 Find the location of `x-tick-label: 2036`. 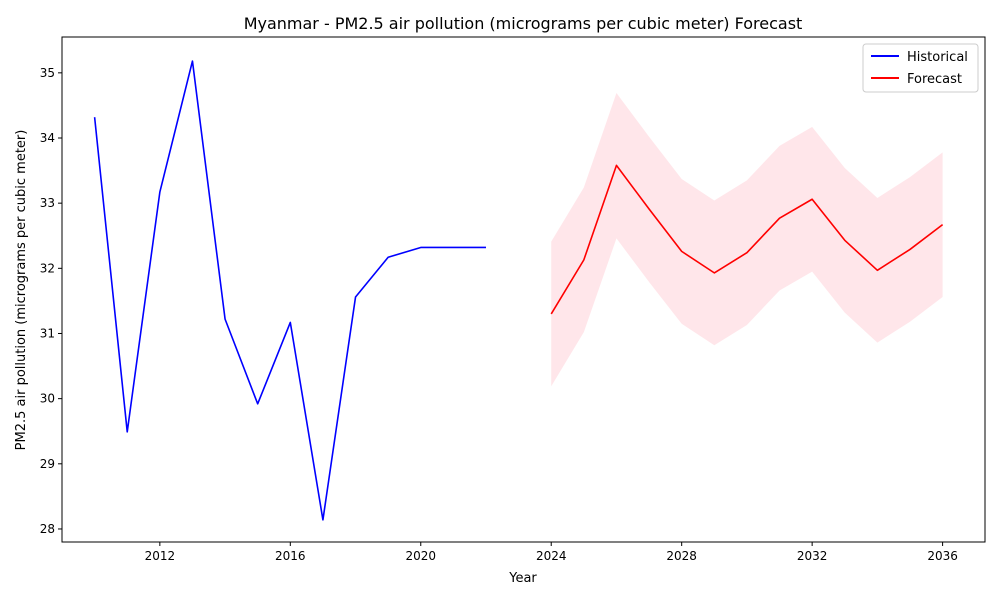

x-tick-label: 2036 is located at coordinates (942, 556).